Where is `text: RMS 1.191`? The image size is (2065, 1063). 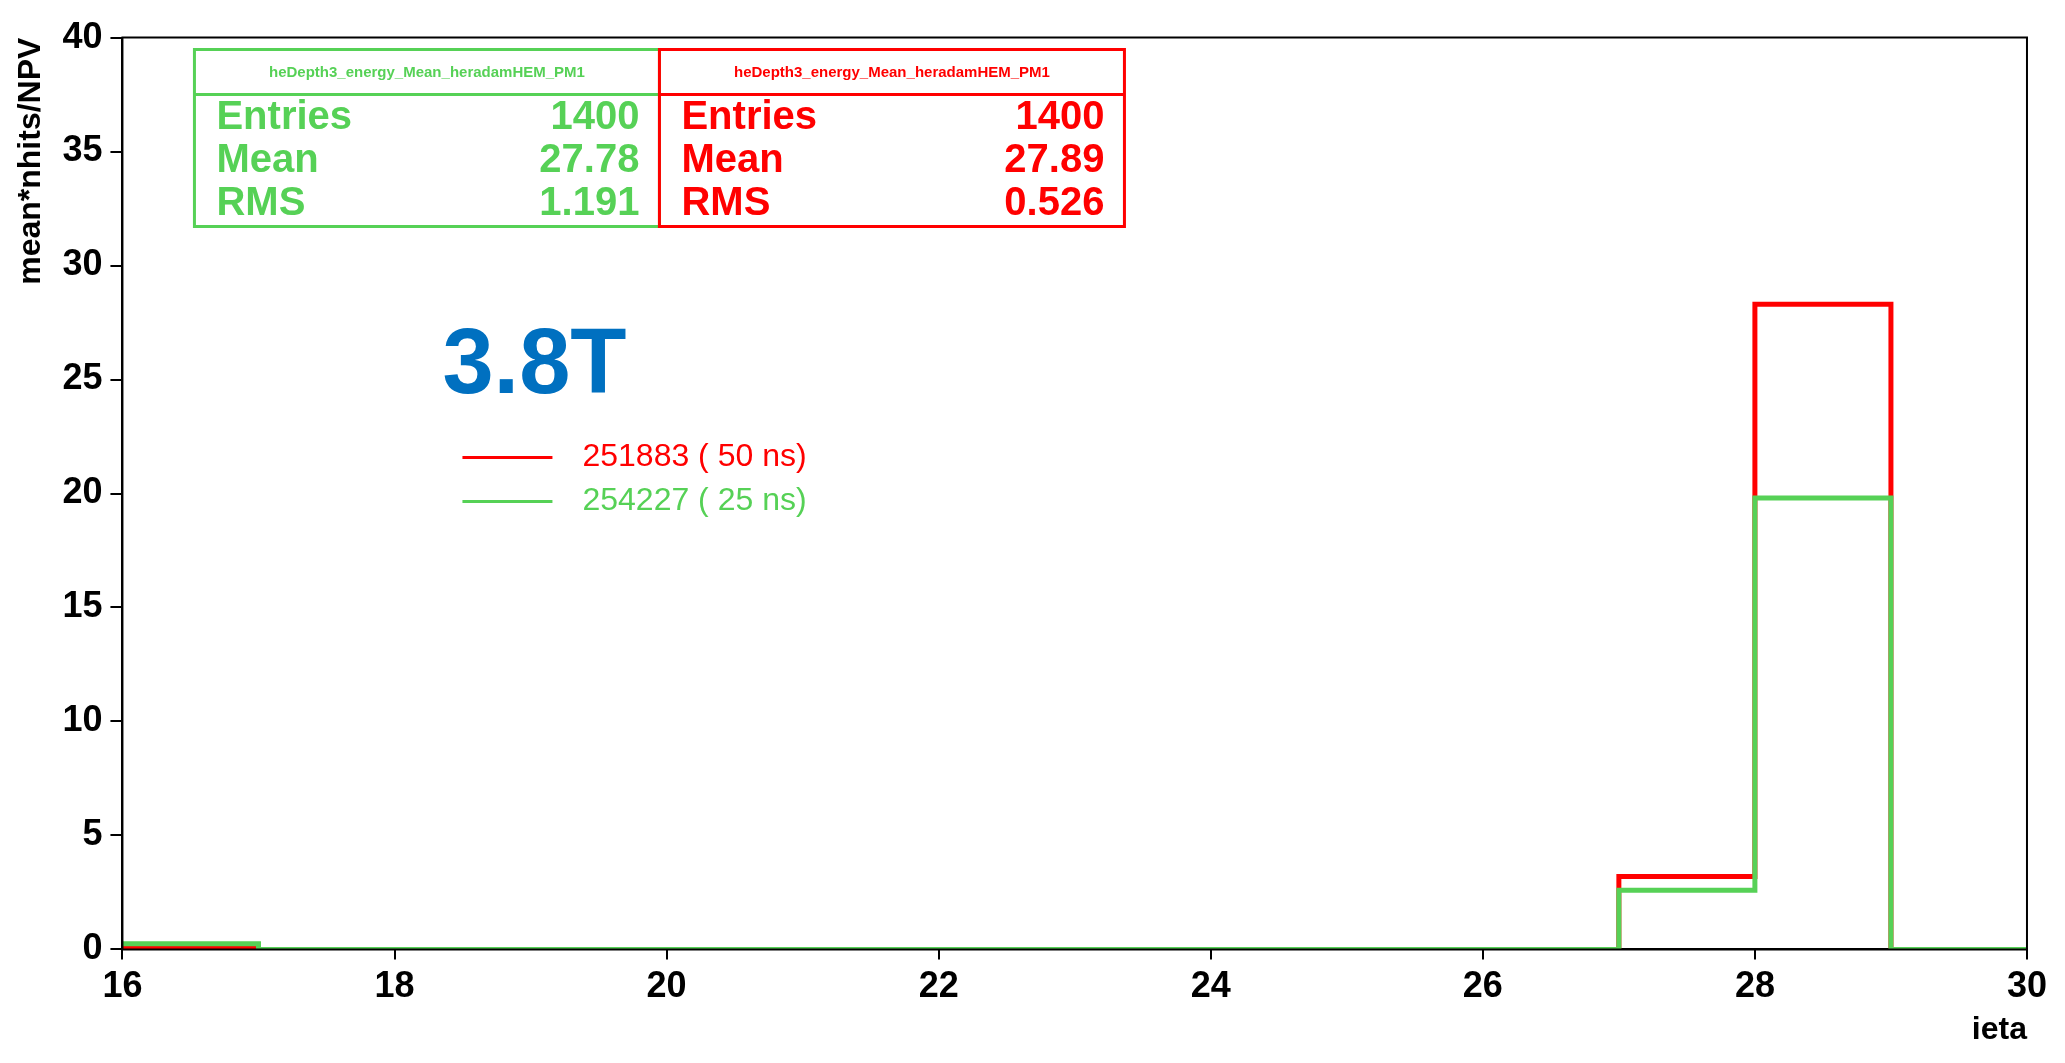
text: RMS 1.191 is located at coordinates (428, 200).